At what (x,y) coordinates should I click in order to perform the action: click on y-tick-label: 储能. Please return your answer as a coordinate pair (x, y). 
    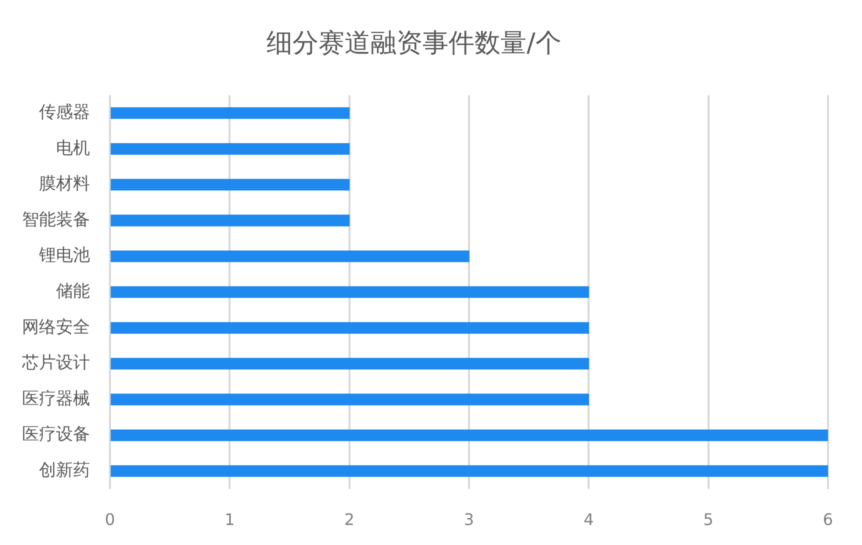
    Looking at the image, I should click on (73, 292).